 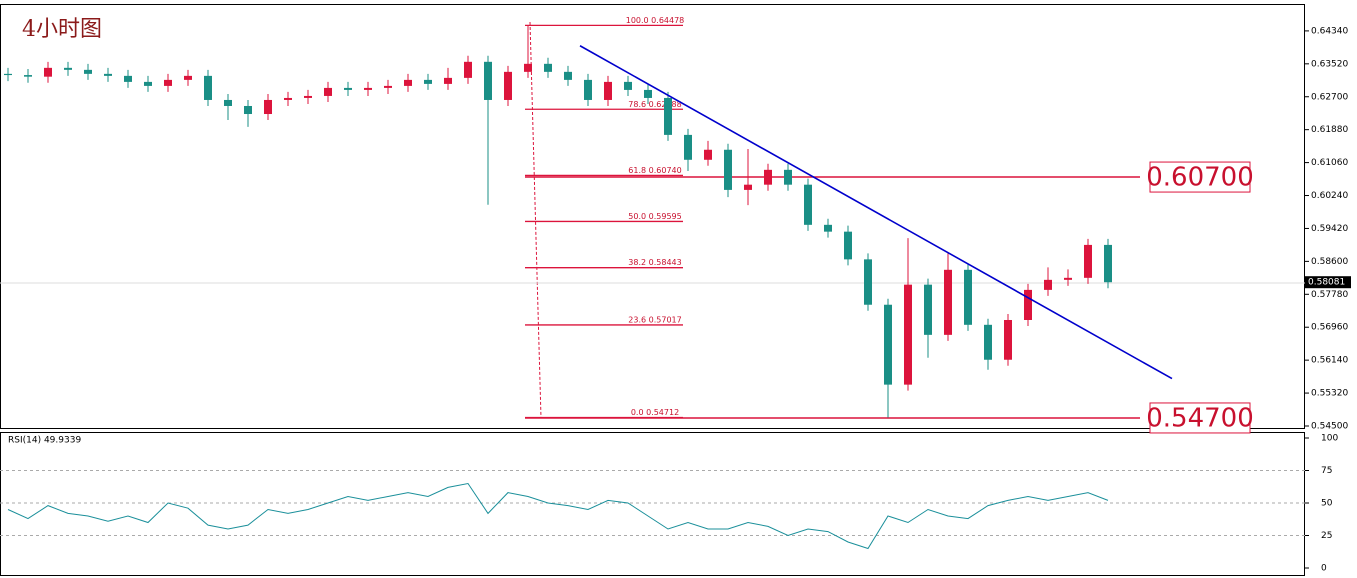 I want to click on y-tick-label: 0.57780, so click(x=1329, y=295).